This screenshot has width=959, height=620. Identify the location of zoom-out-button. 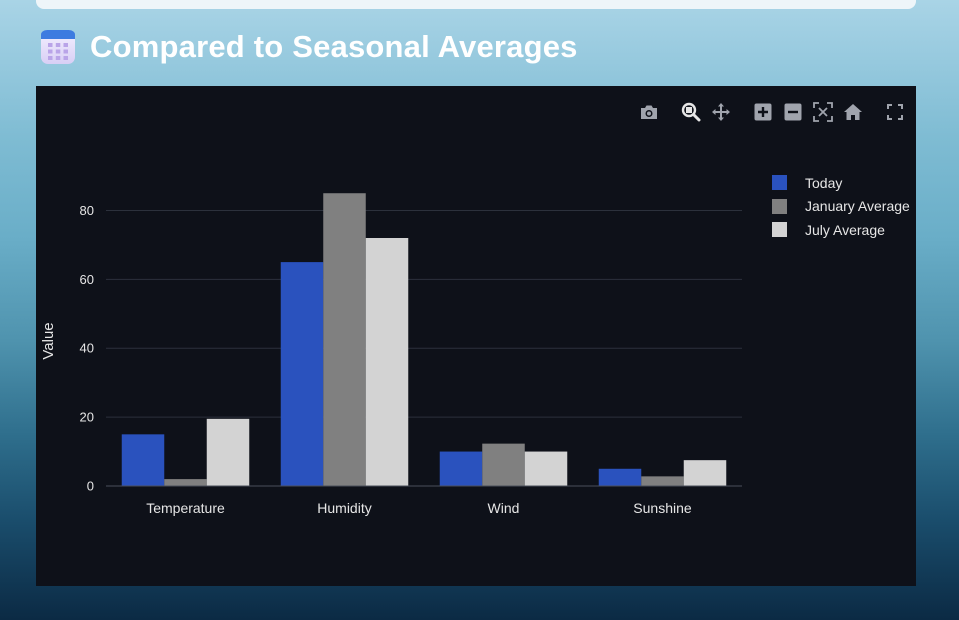
(793, 112).